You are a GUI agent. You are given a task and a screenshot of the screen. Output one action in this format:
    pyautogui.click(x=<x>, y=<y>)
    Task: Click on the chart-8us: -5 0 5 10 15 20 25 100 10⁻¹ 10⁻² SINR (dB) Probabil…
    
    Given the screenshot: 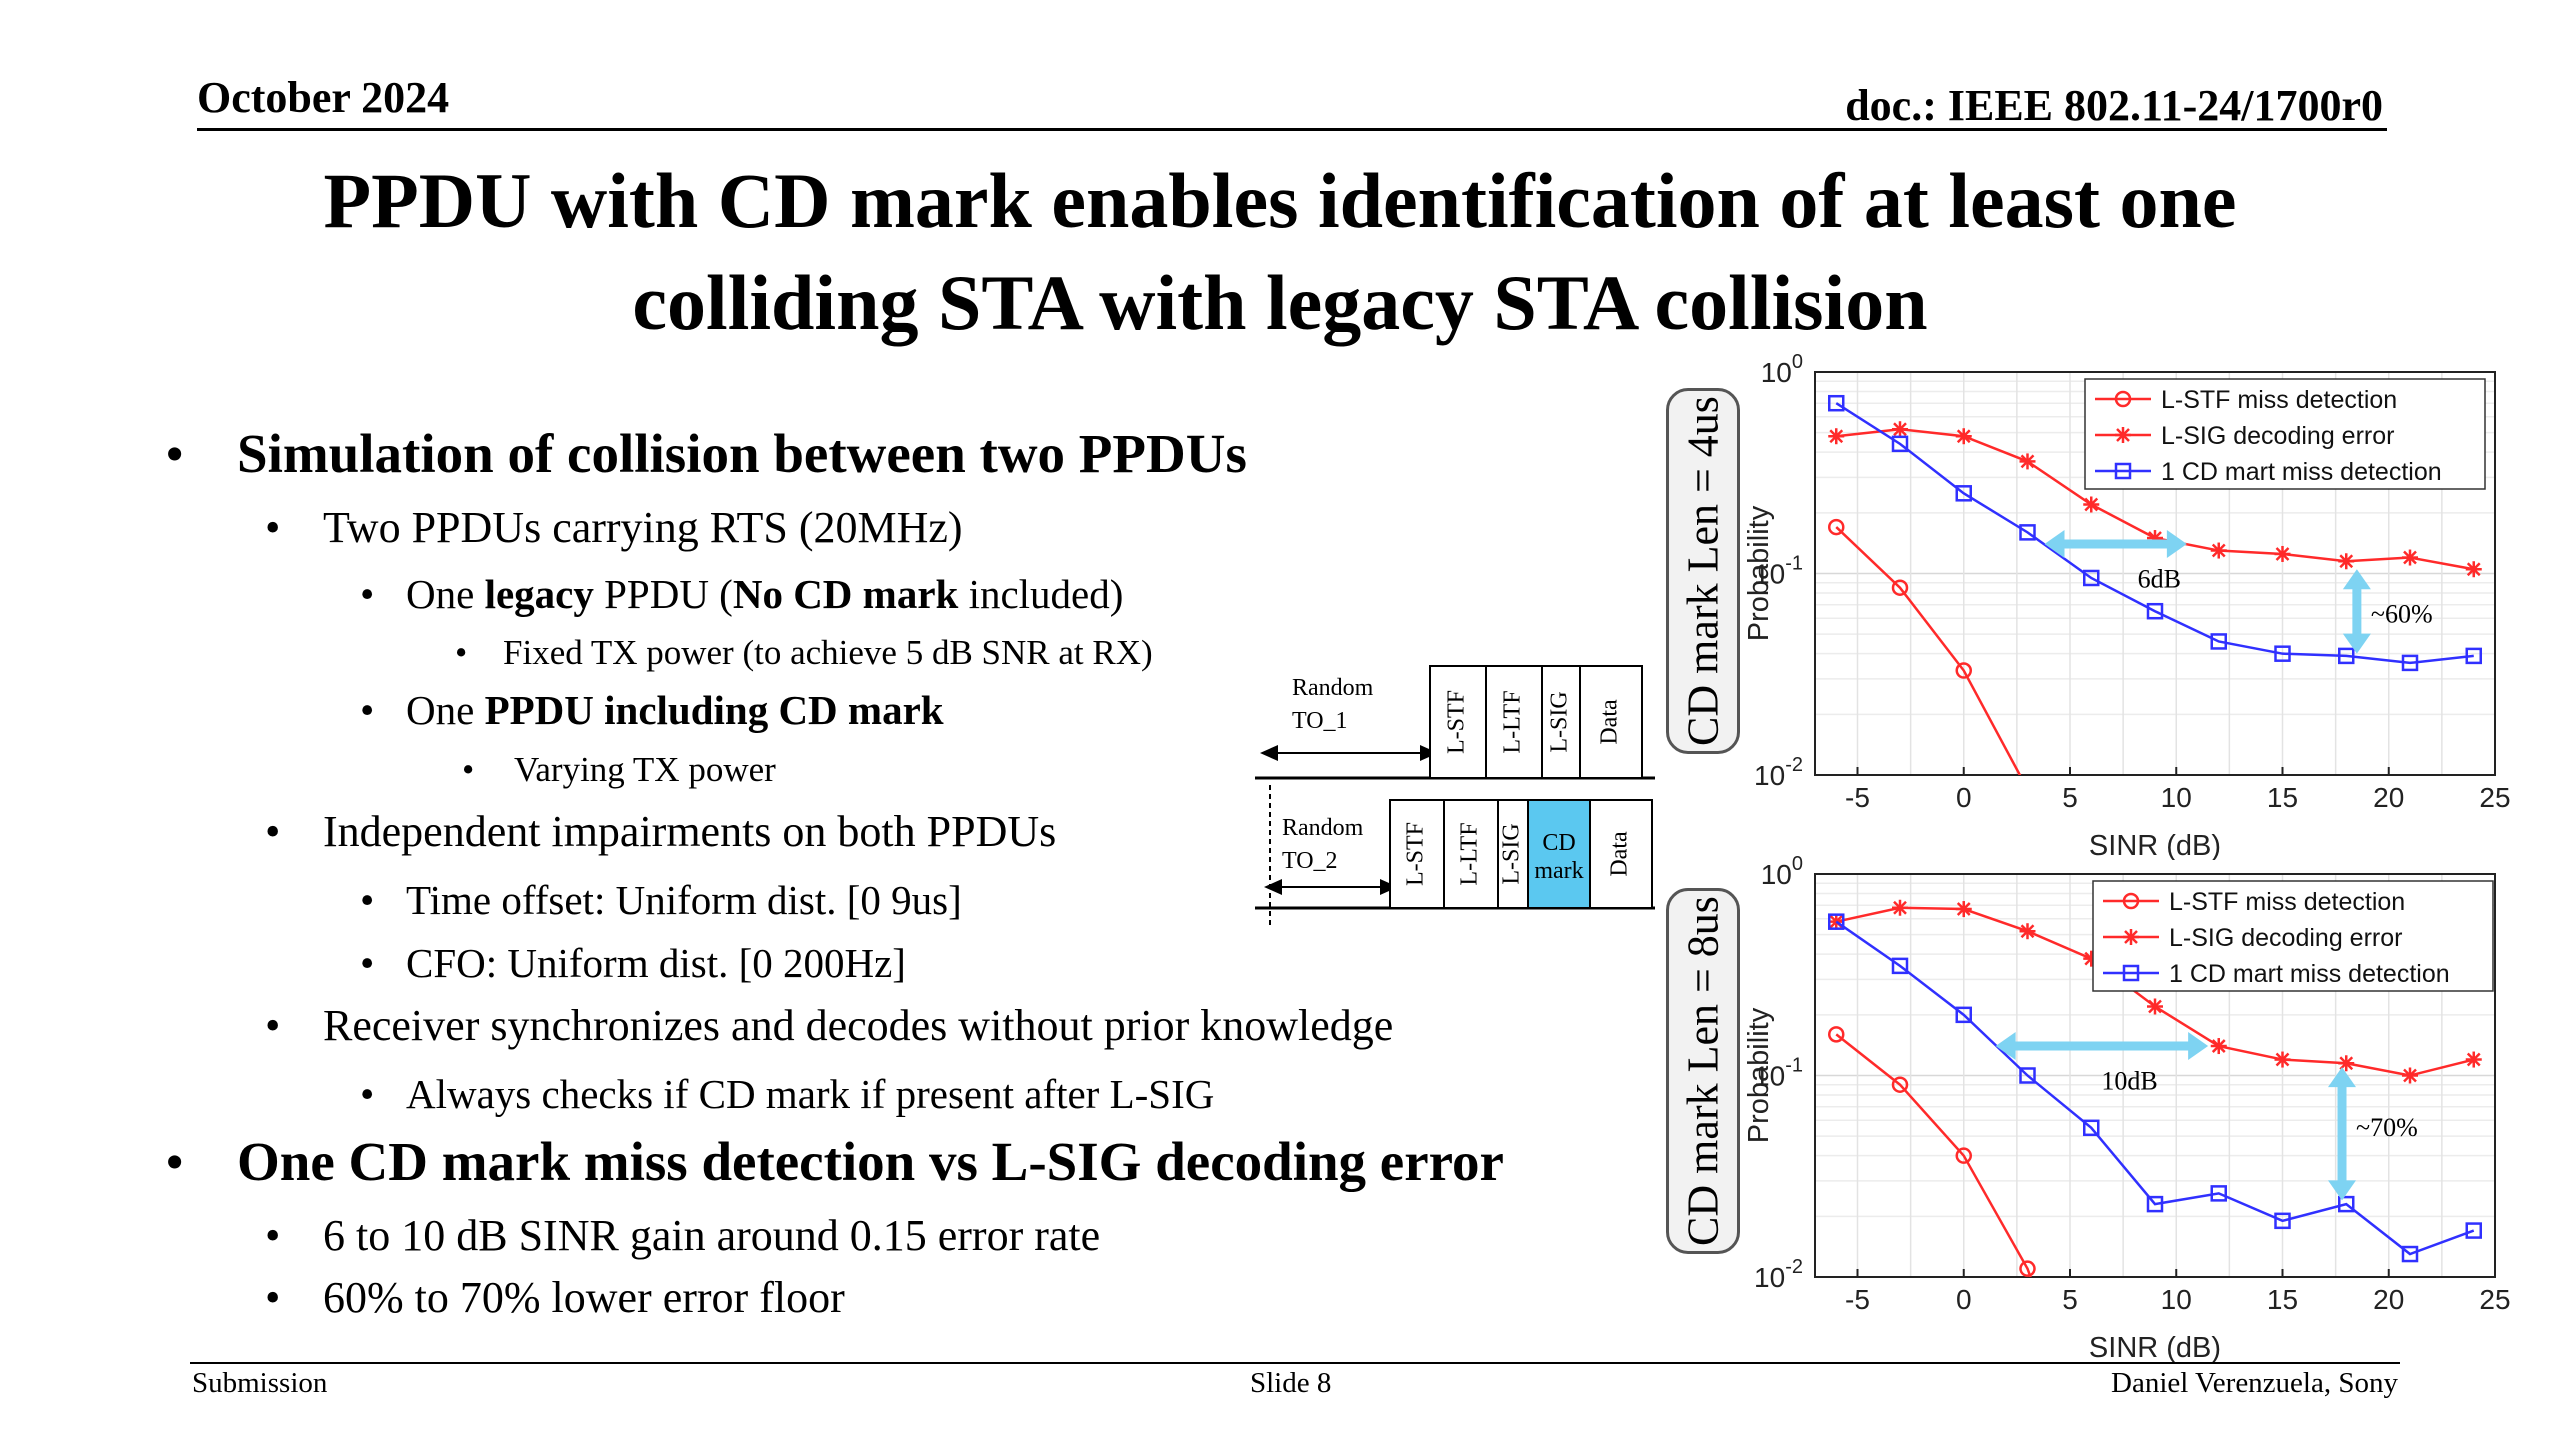 What is the action you would take?
    pyautogui.click(x=2127, y=1107)
    